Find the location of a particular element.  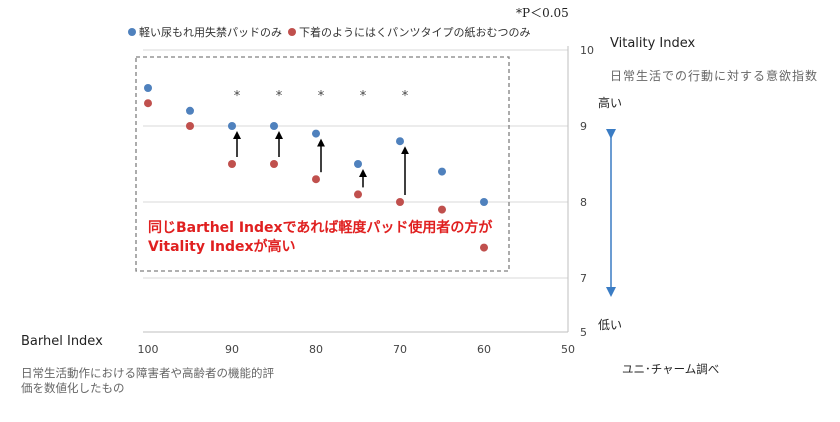

y-tick-label: 7 is located at coordinates (583, 278).